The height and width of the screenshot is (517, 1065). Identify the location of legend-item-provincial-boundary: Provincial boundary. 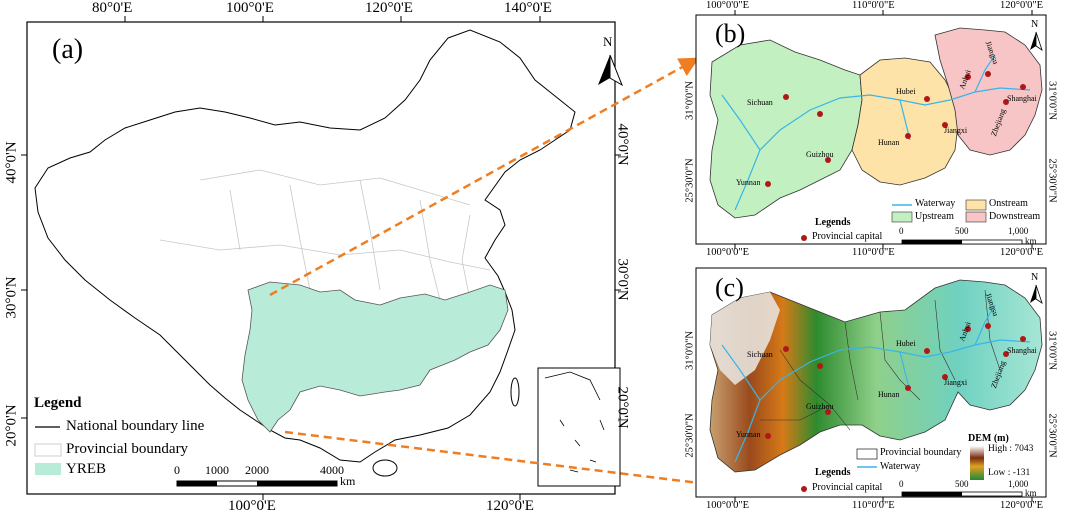
(127, 449).